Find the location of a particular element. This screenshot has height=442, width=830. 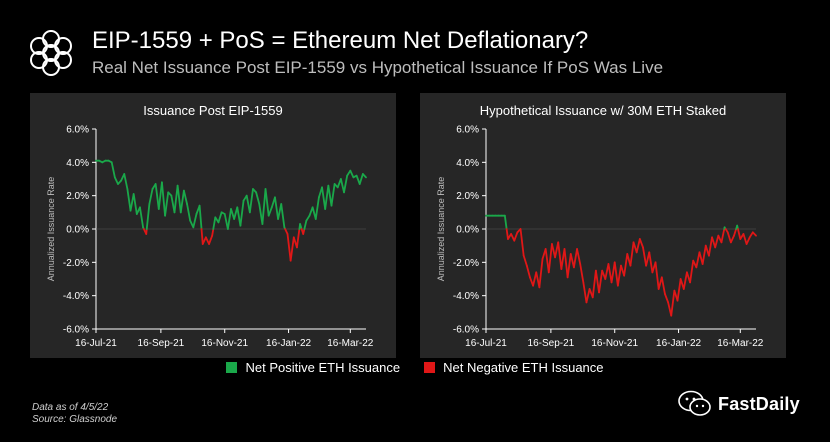

footnote-source: Source: Glassnode is located at coordinates (75, 419).